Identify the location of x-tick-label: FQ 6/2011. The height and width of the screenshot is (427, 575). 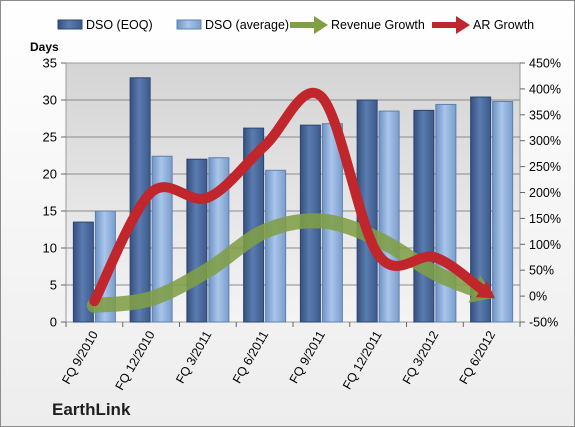
(250, 356).